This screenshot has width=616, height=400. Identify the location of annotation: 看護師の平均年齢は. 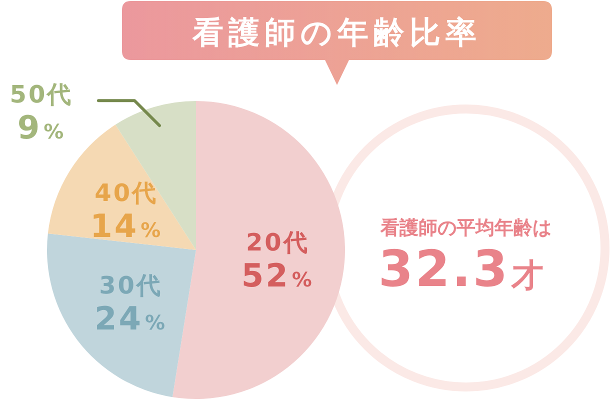
(466, 228).